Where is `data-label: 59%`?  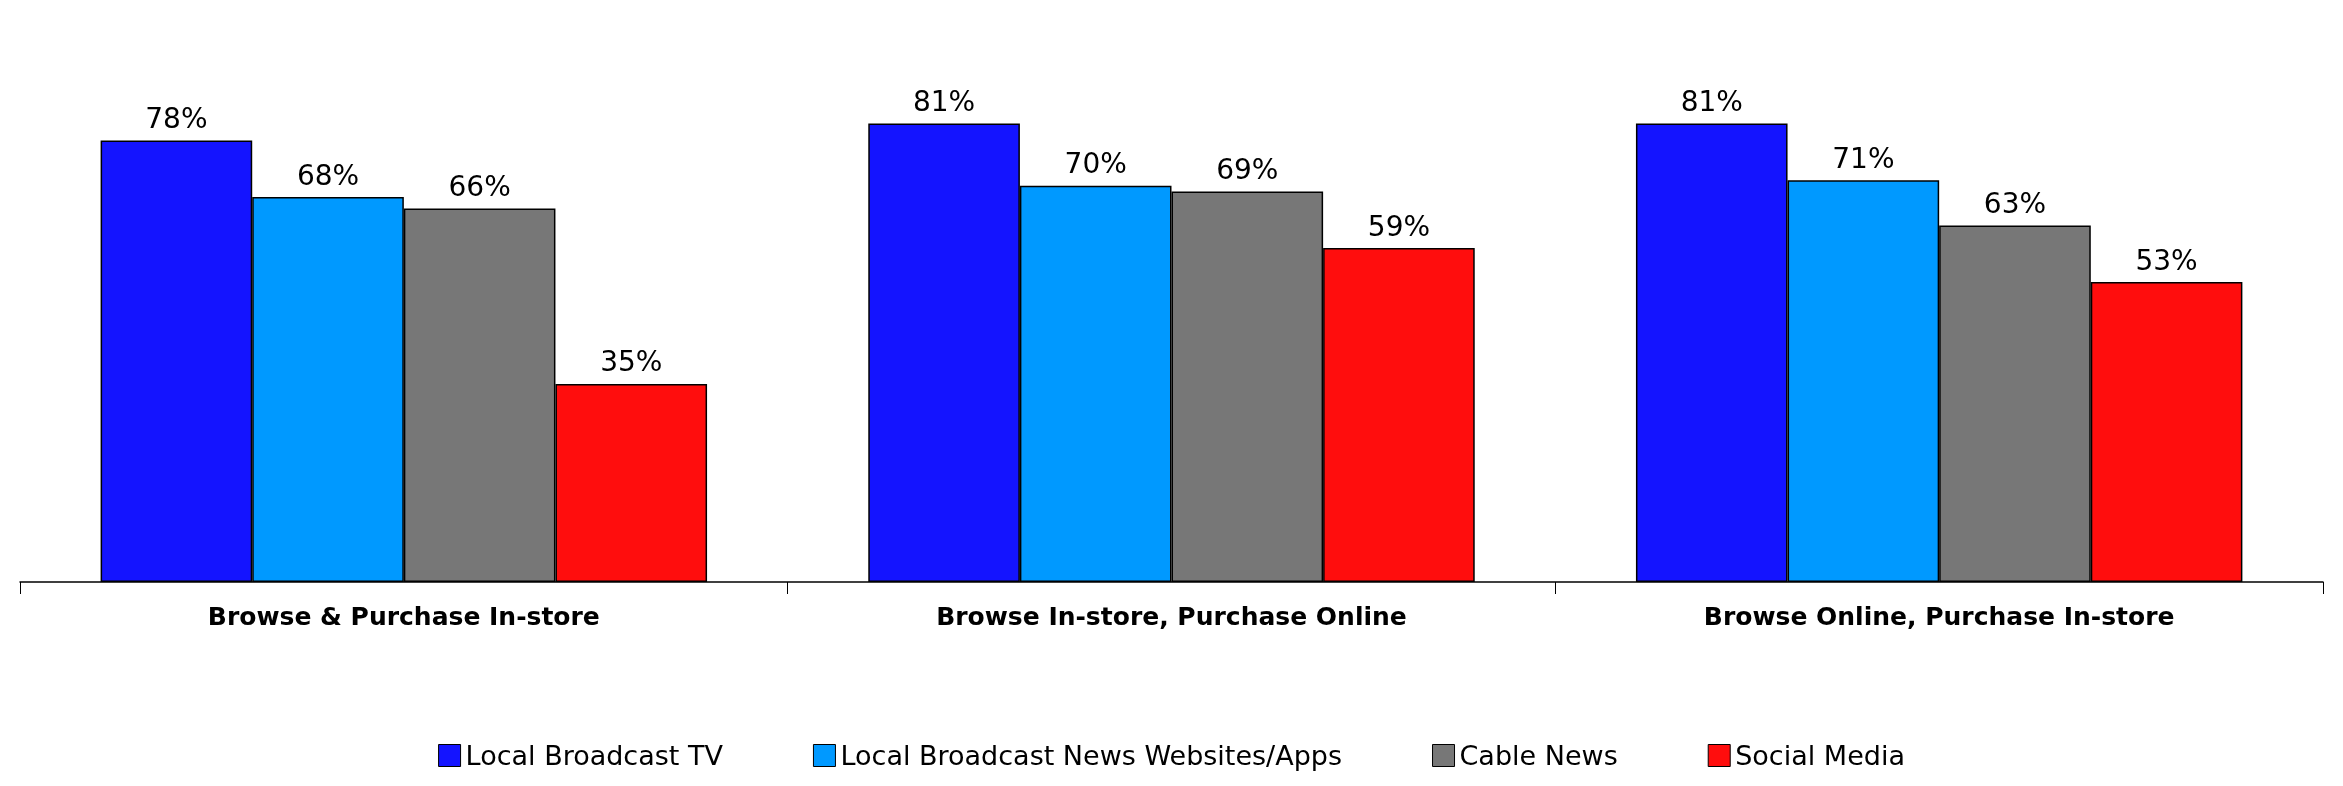 data-label: 59% is located at coordinates (1399, 226).